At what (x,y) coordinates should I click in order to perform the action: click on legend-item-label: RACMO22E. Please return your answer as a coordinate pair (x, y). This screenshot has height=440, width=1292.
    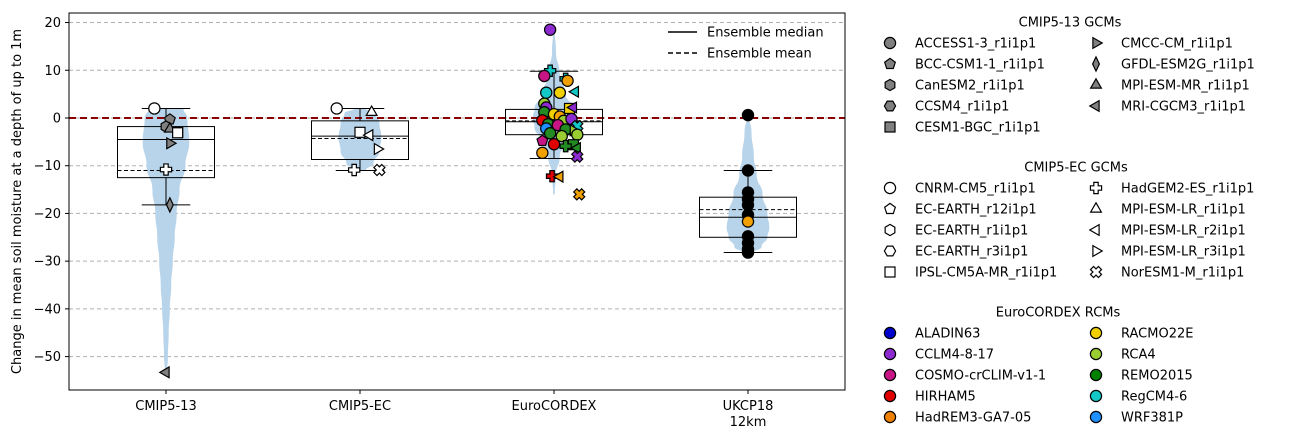
    Looking at the image, I should click on (1157, 334).